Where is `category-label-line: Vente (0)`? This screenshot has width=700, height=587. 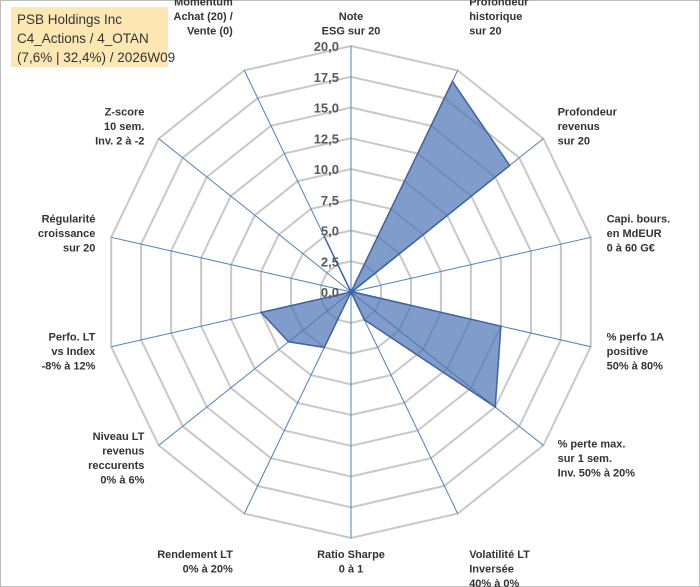
category-label-line: Vente (0) is located at coordinates (210, 32).